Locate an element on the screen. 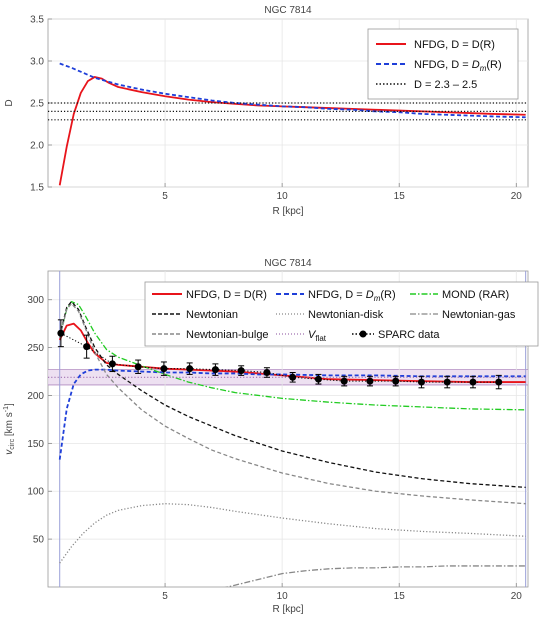 The width and height of the screenshot is (550, 619). top-xtick-label-1: 10 is located at coordinates (283, 196).